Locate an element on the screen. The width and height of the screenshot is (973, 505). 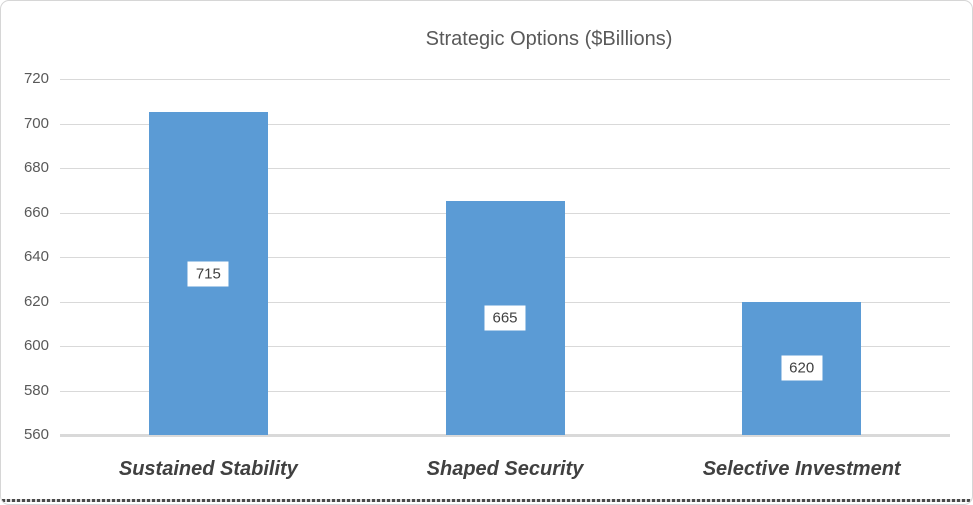
data-label-shaped-security: 665 is located at coordinates (505, 318).